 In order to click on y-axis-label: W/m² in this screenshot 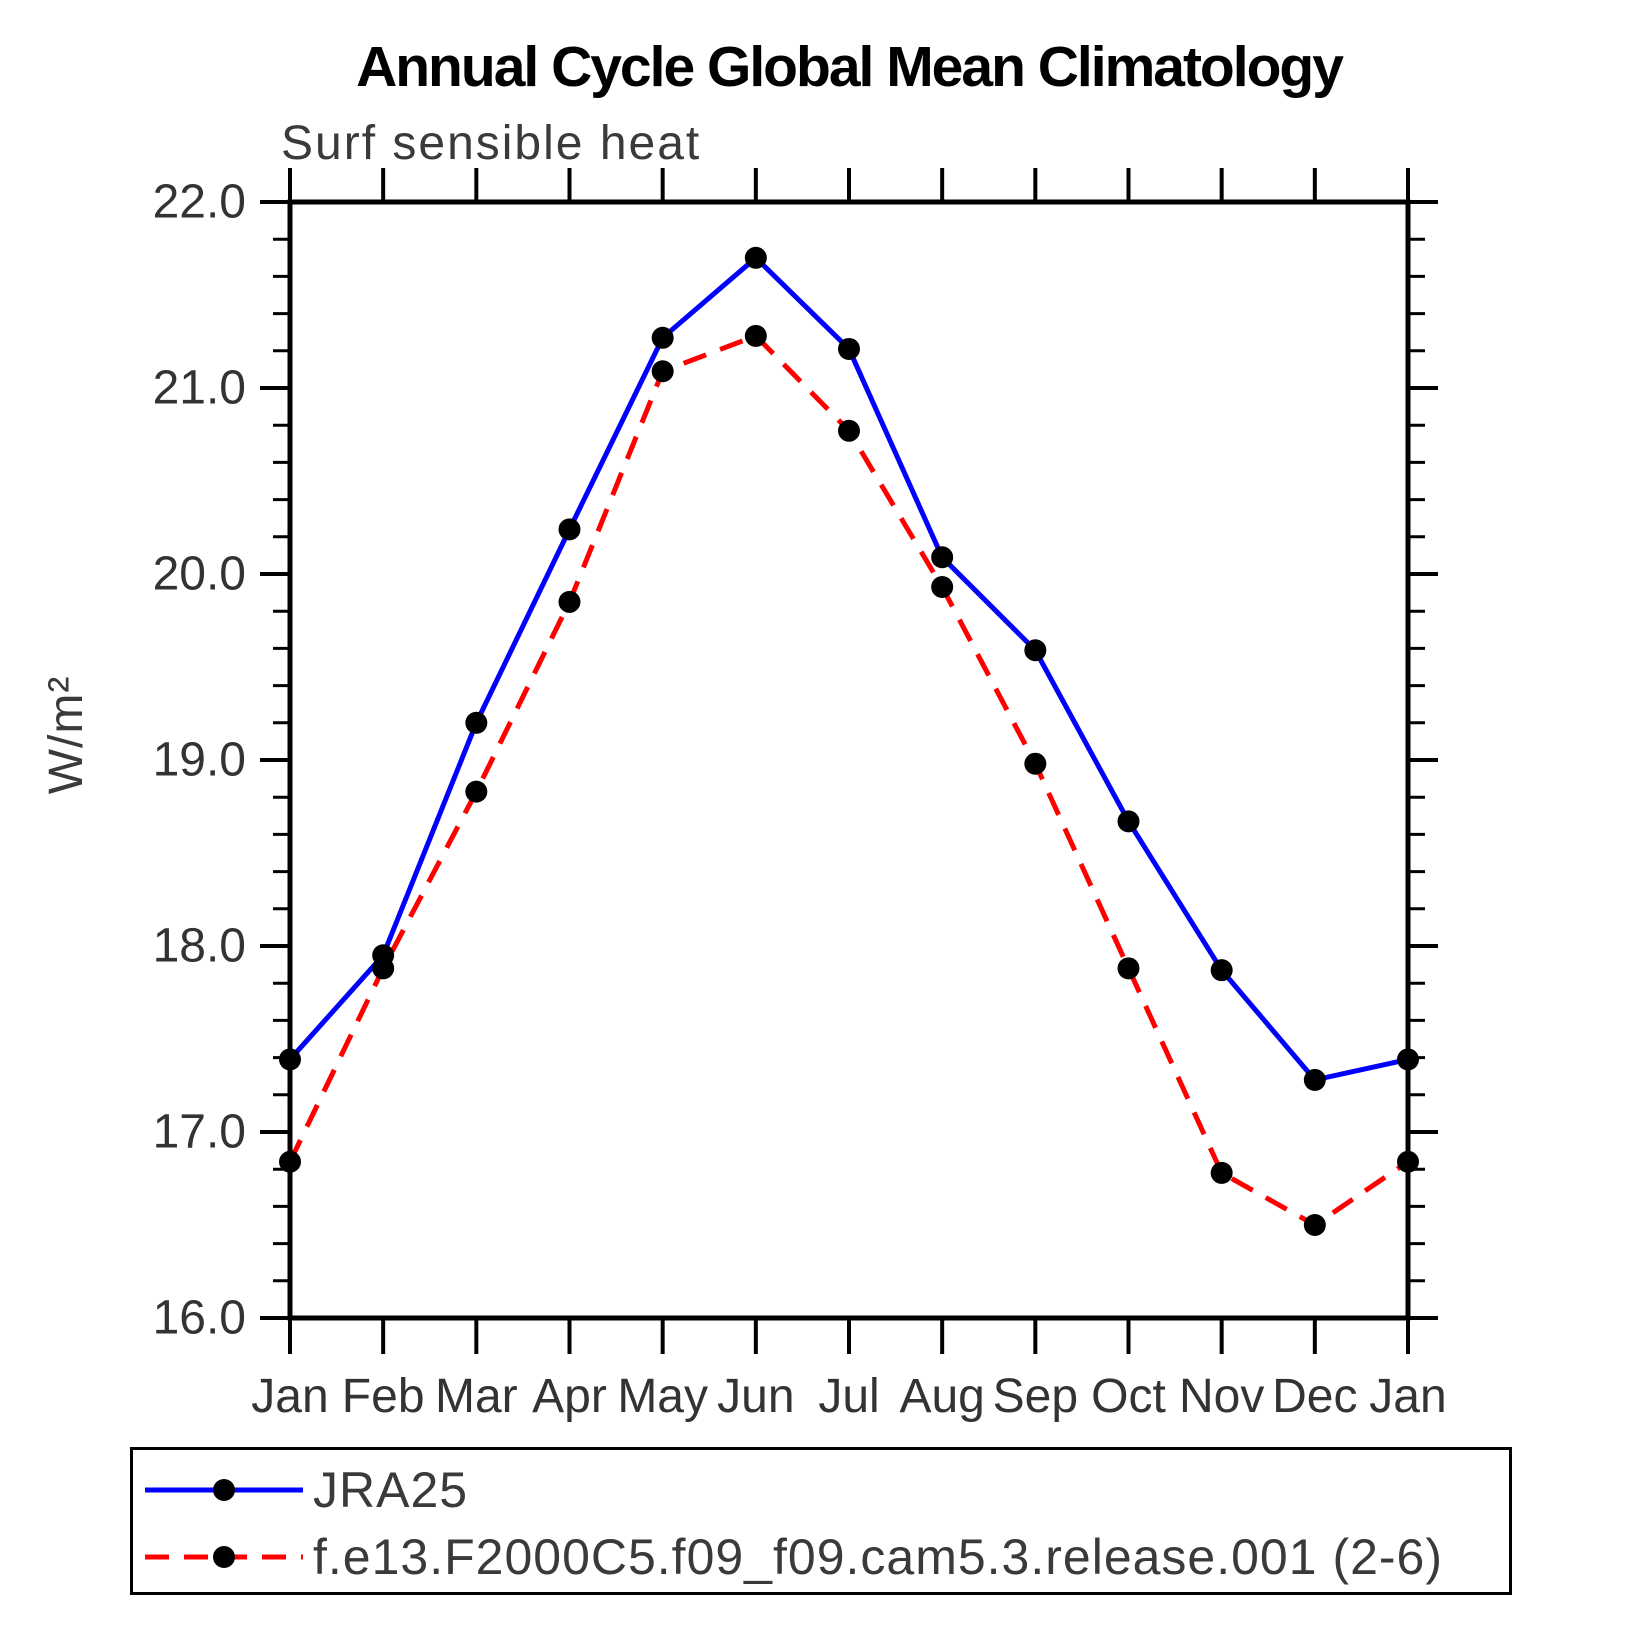, I will do `click(66, 735)`.